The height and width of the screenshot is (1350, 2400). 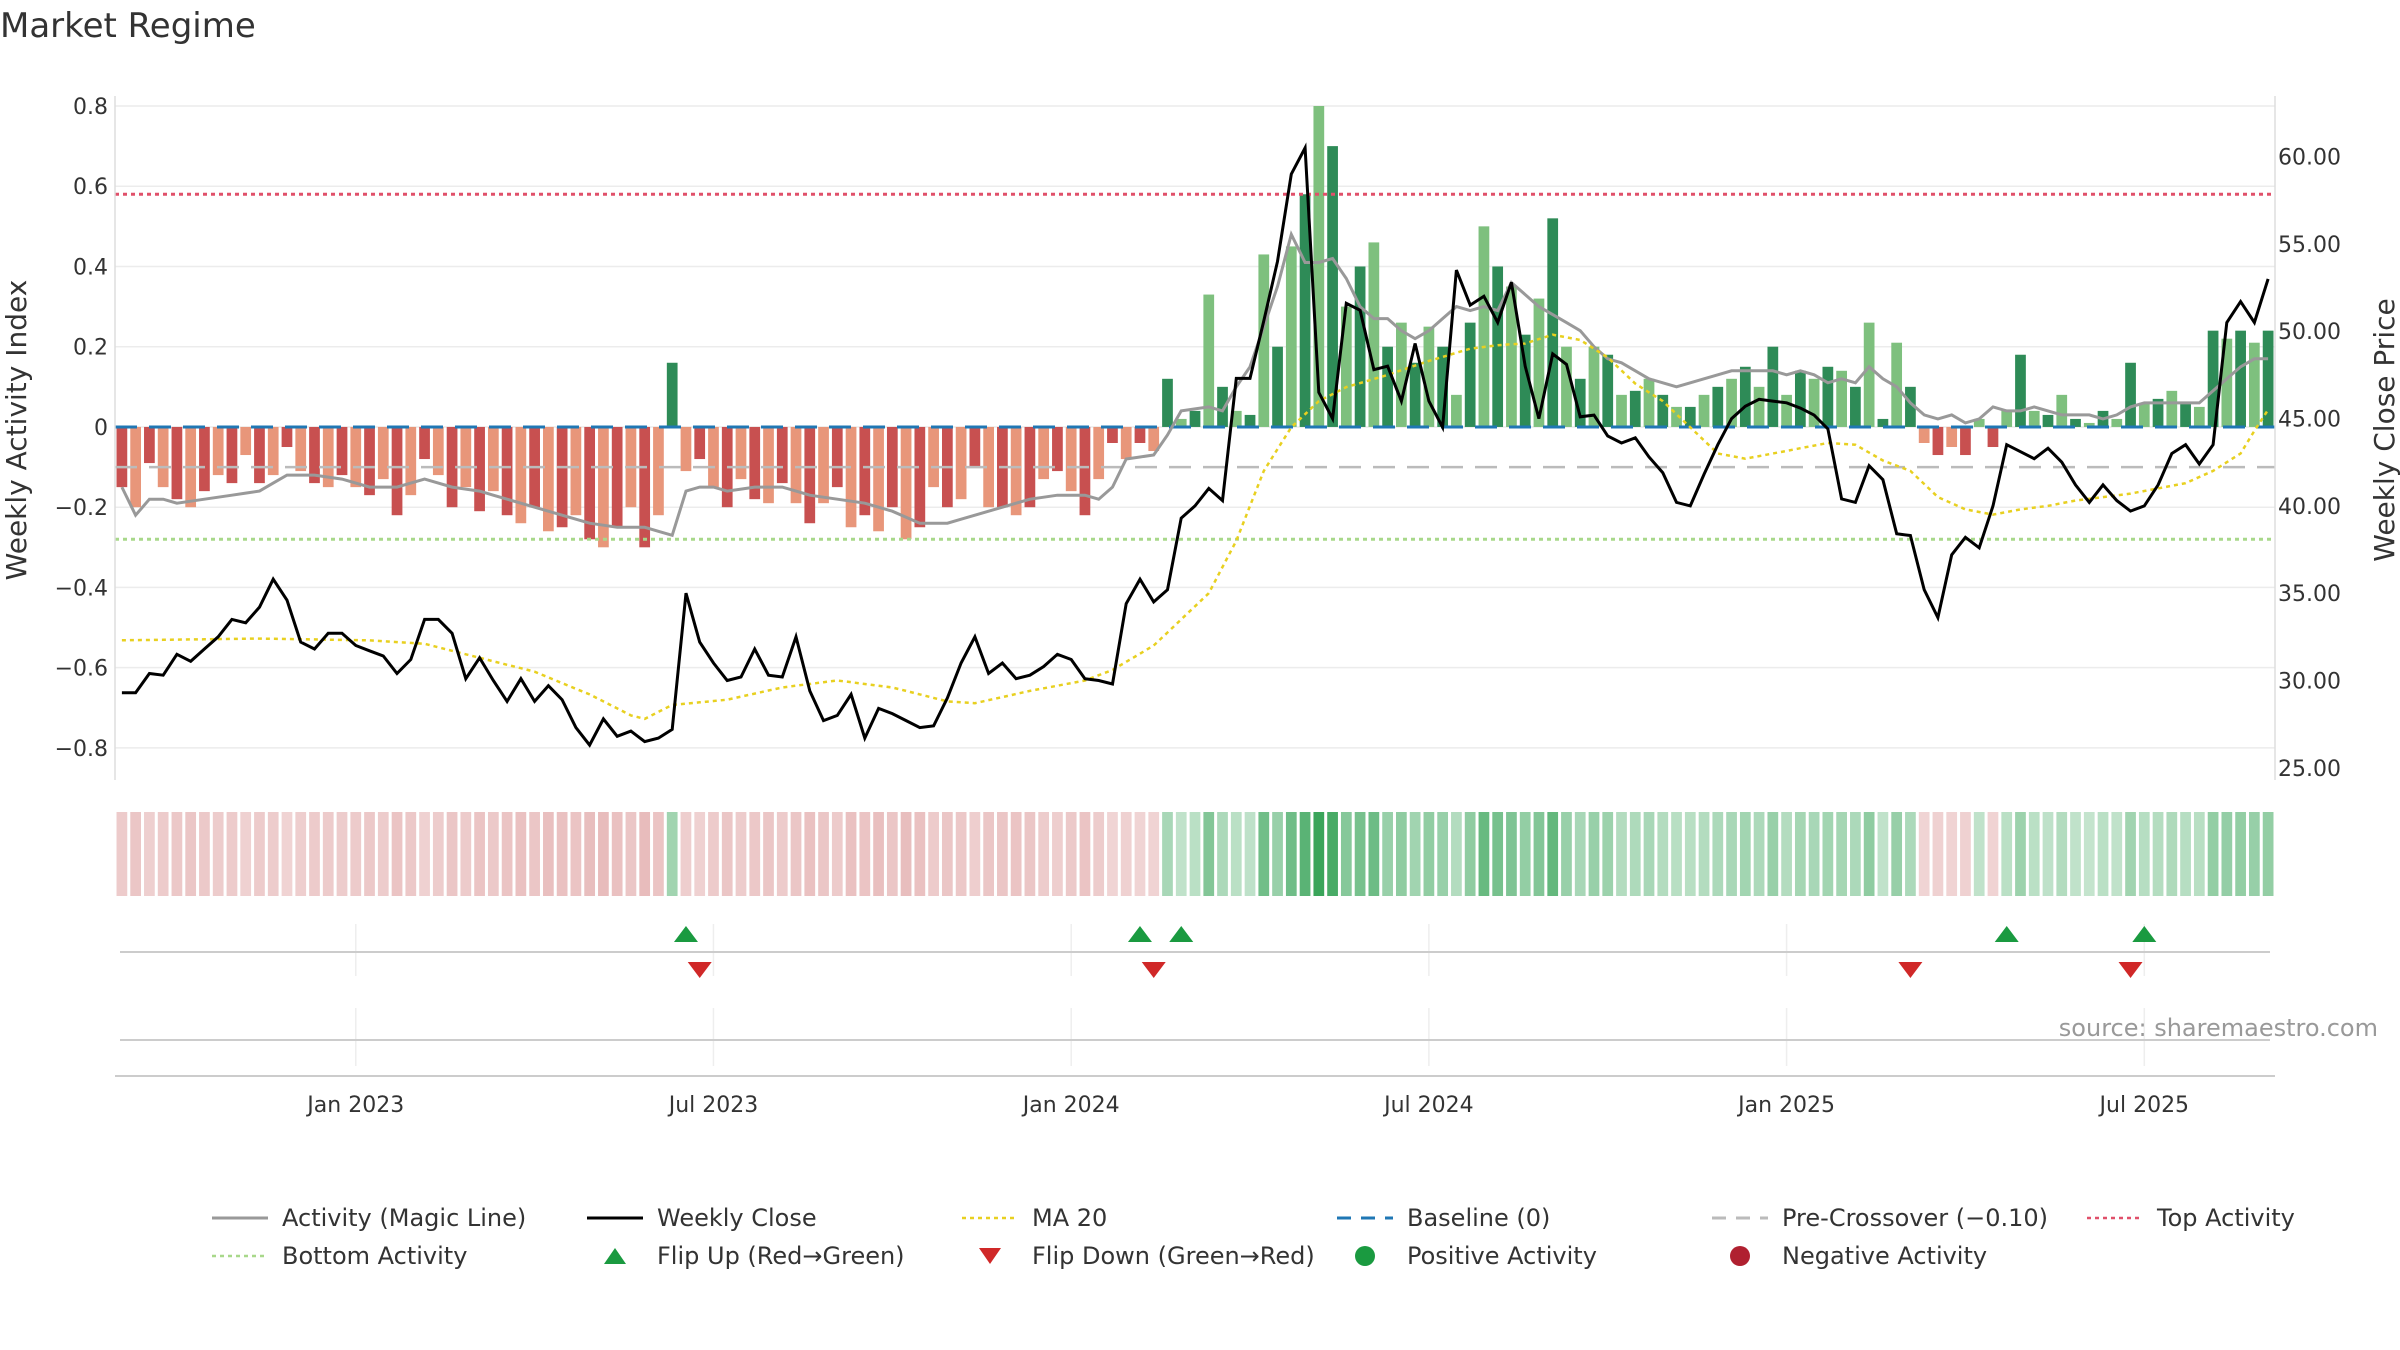 What do you see at coordinates (990, 1256) in the screenshot?
I see `legend-flip-down-icon` at bounding box center [990, 1256].